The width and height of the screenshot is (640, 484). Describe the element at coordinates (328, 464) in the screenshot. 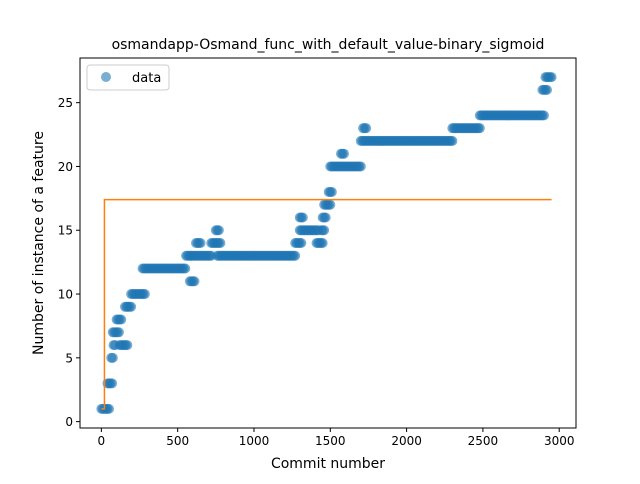

I see `x-axis-label: Commit number` at that location.